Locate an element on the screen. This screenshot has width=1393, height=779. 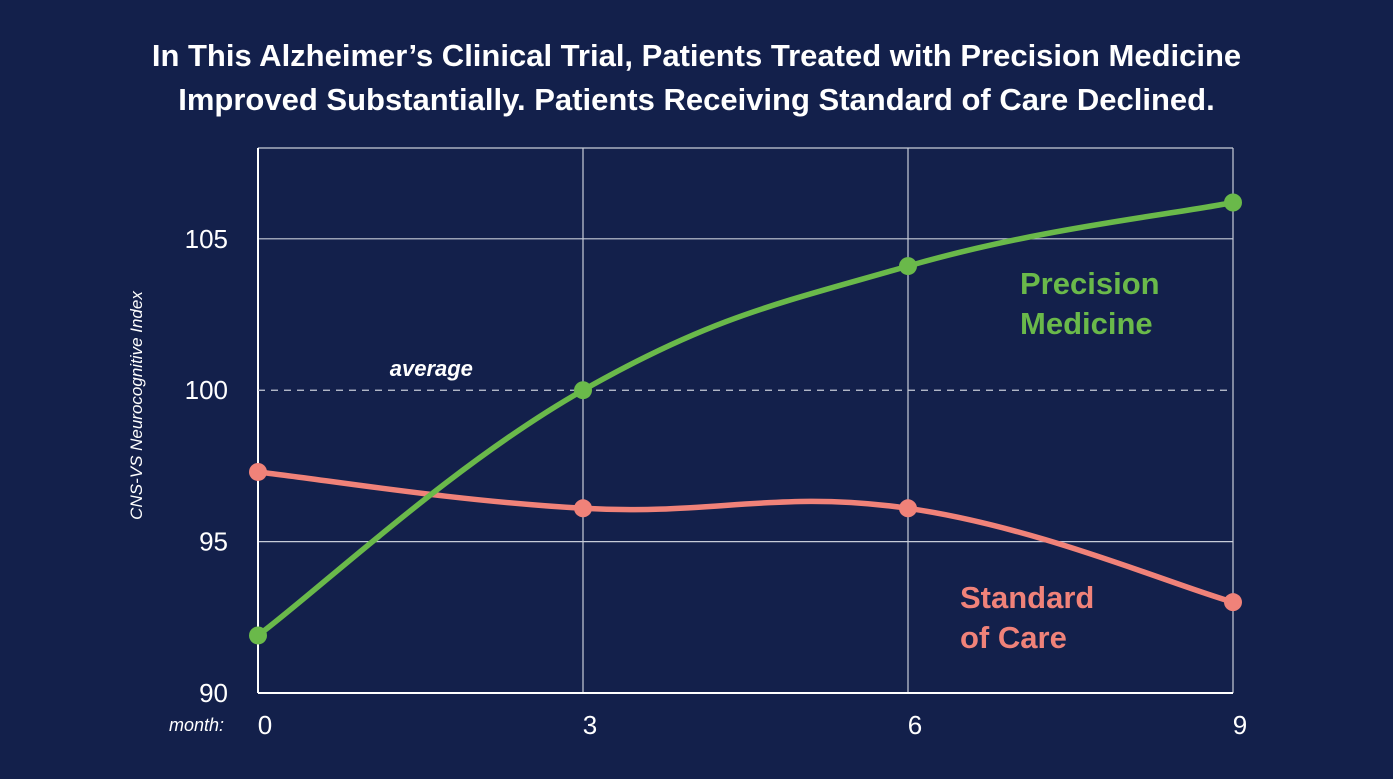
average-label: average is located at coordinates (431, 368).